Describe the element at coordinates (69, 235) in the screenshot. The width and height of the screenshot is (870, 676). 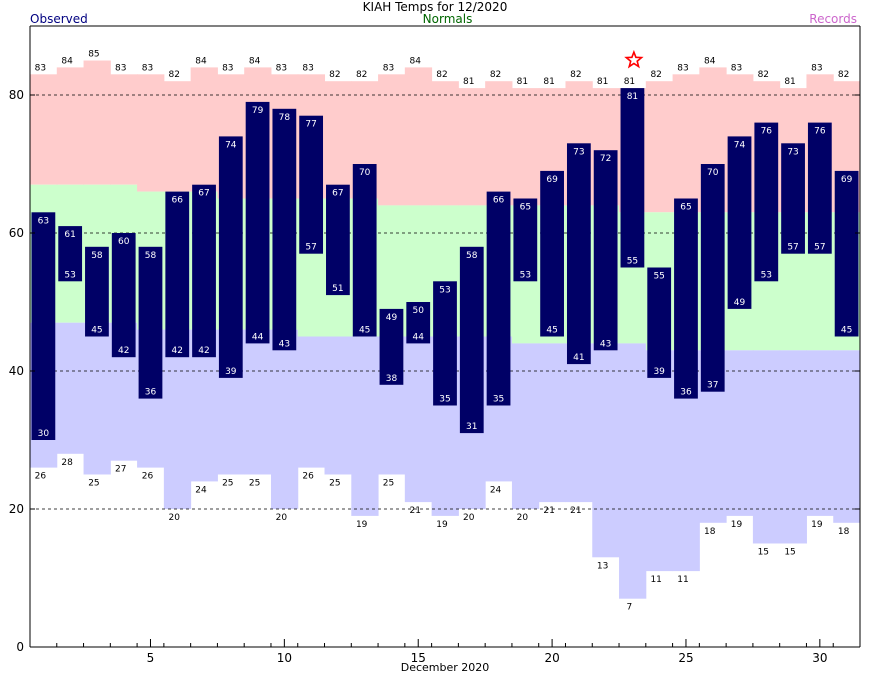
I see `observed-high-label: 61` at that location.